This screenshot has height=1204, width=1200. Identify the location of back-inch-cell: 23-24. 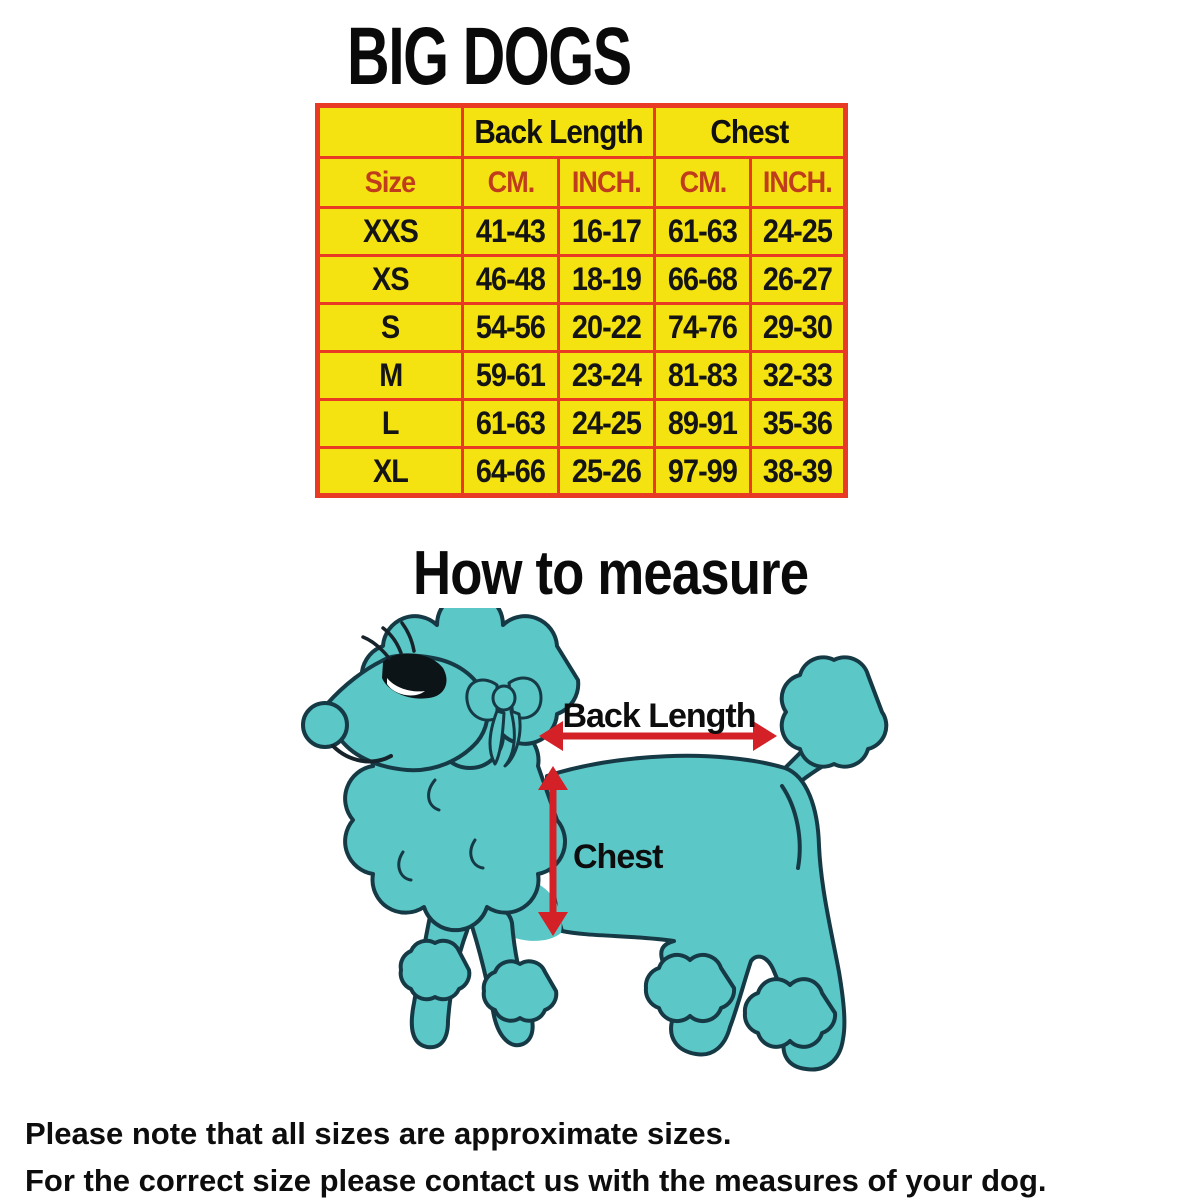
(606, 375).